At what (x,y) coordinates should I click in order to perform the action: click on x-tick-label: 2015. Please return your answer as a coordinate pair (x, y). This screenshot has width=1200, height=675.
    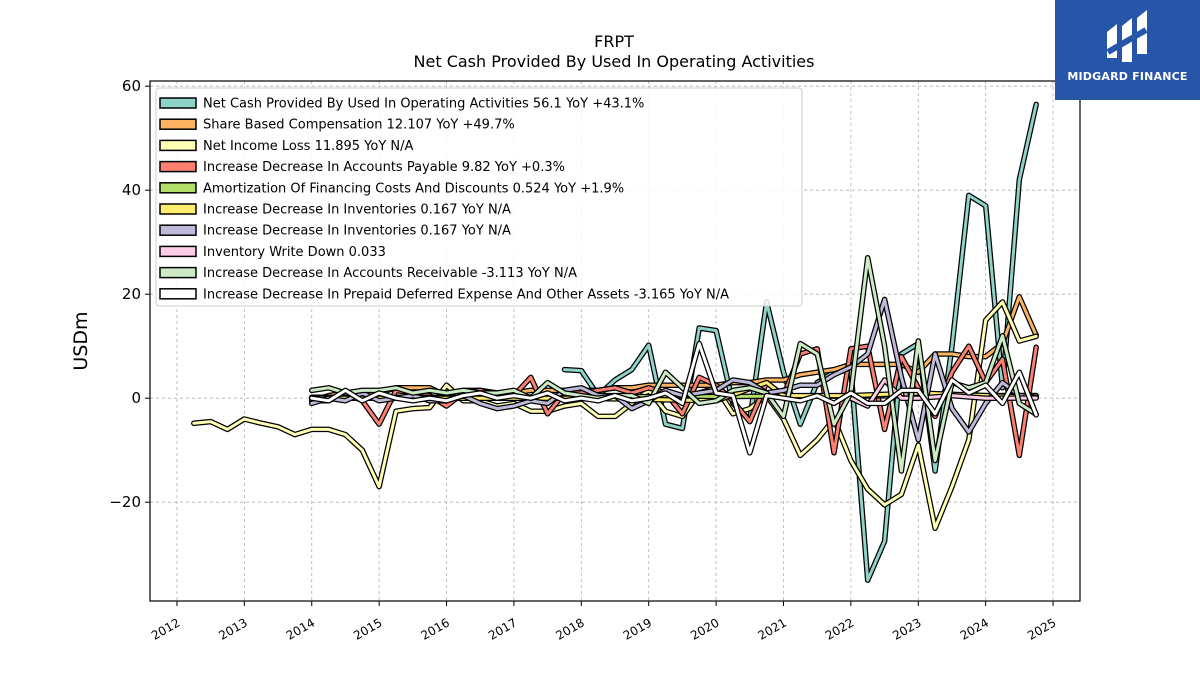
    Looking at the image, I should click on (367, 628).